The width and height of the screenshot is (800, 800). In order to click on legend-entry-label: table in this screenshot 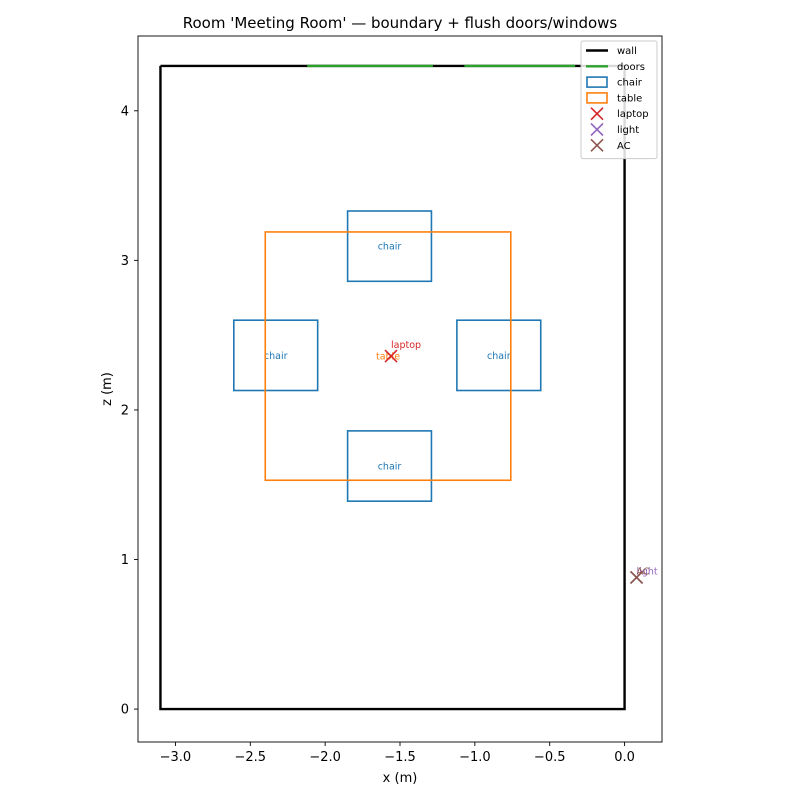, I will do `click(629, 98)`.